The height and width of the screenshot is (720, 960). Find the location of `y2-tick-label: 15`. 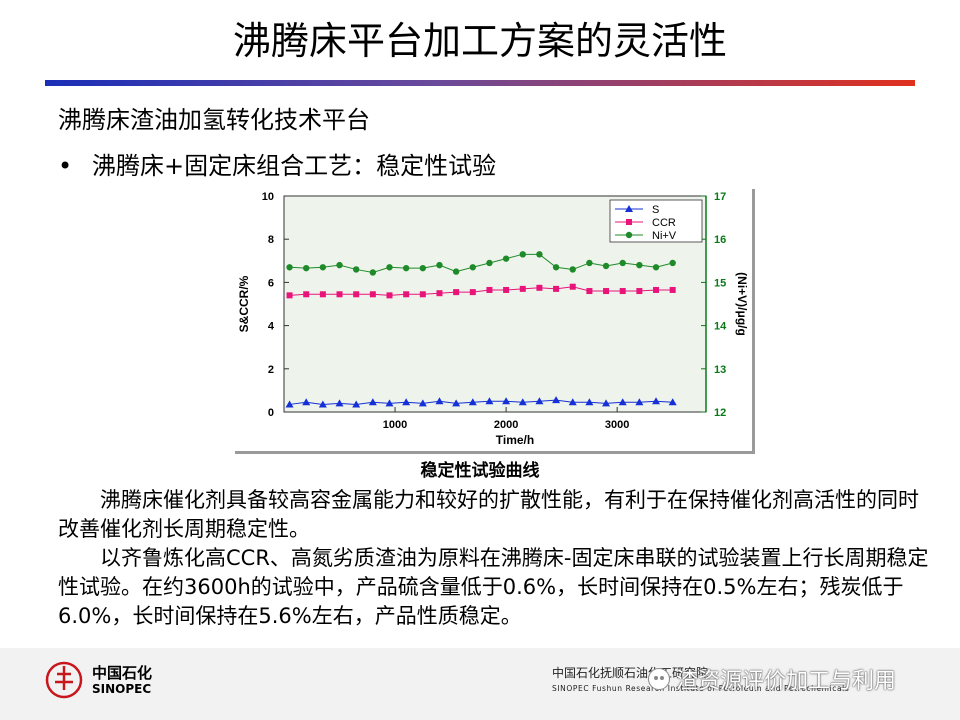

y2-tick-label: 15 is located at coordinates (720, 283).